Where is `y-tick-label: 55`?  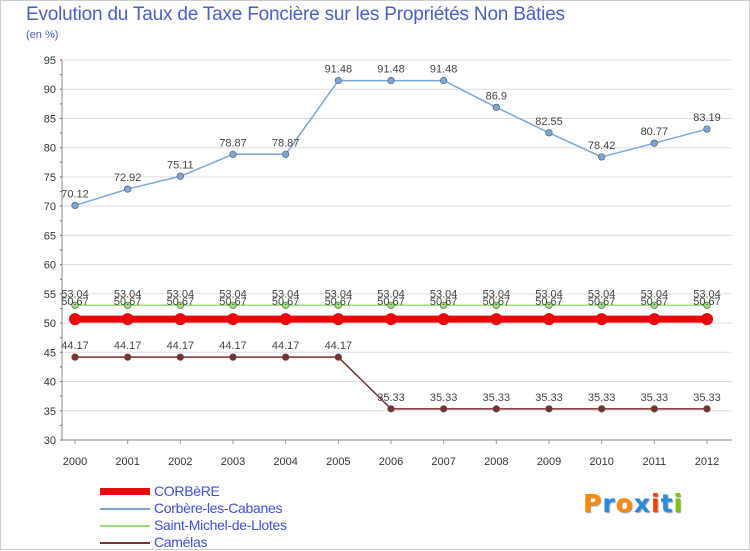 y-tick-label: 55 is located at coordinates (50, 295).